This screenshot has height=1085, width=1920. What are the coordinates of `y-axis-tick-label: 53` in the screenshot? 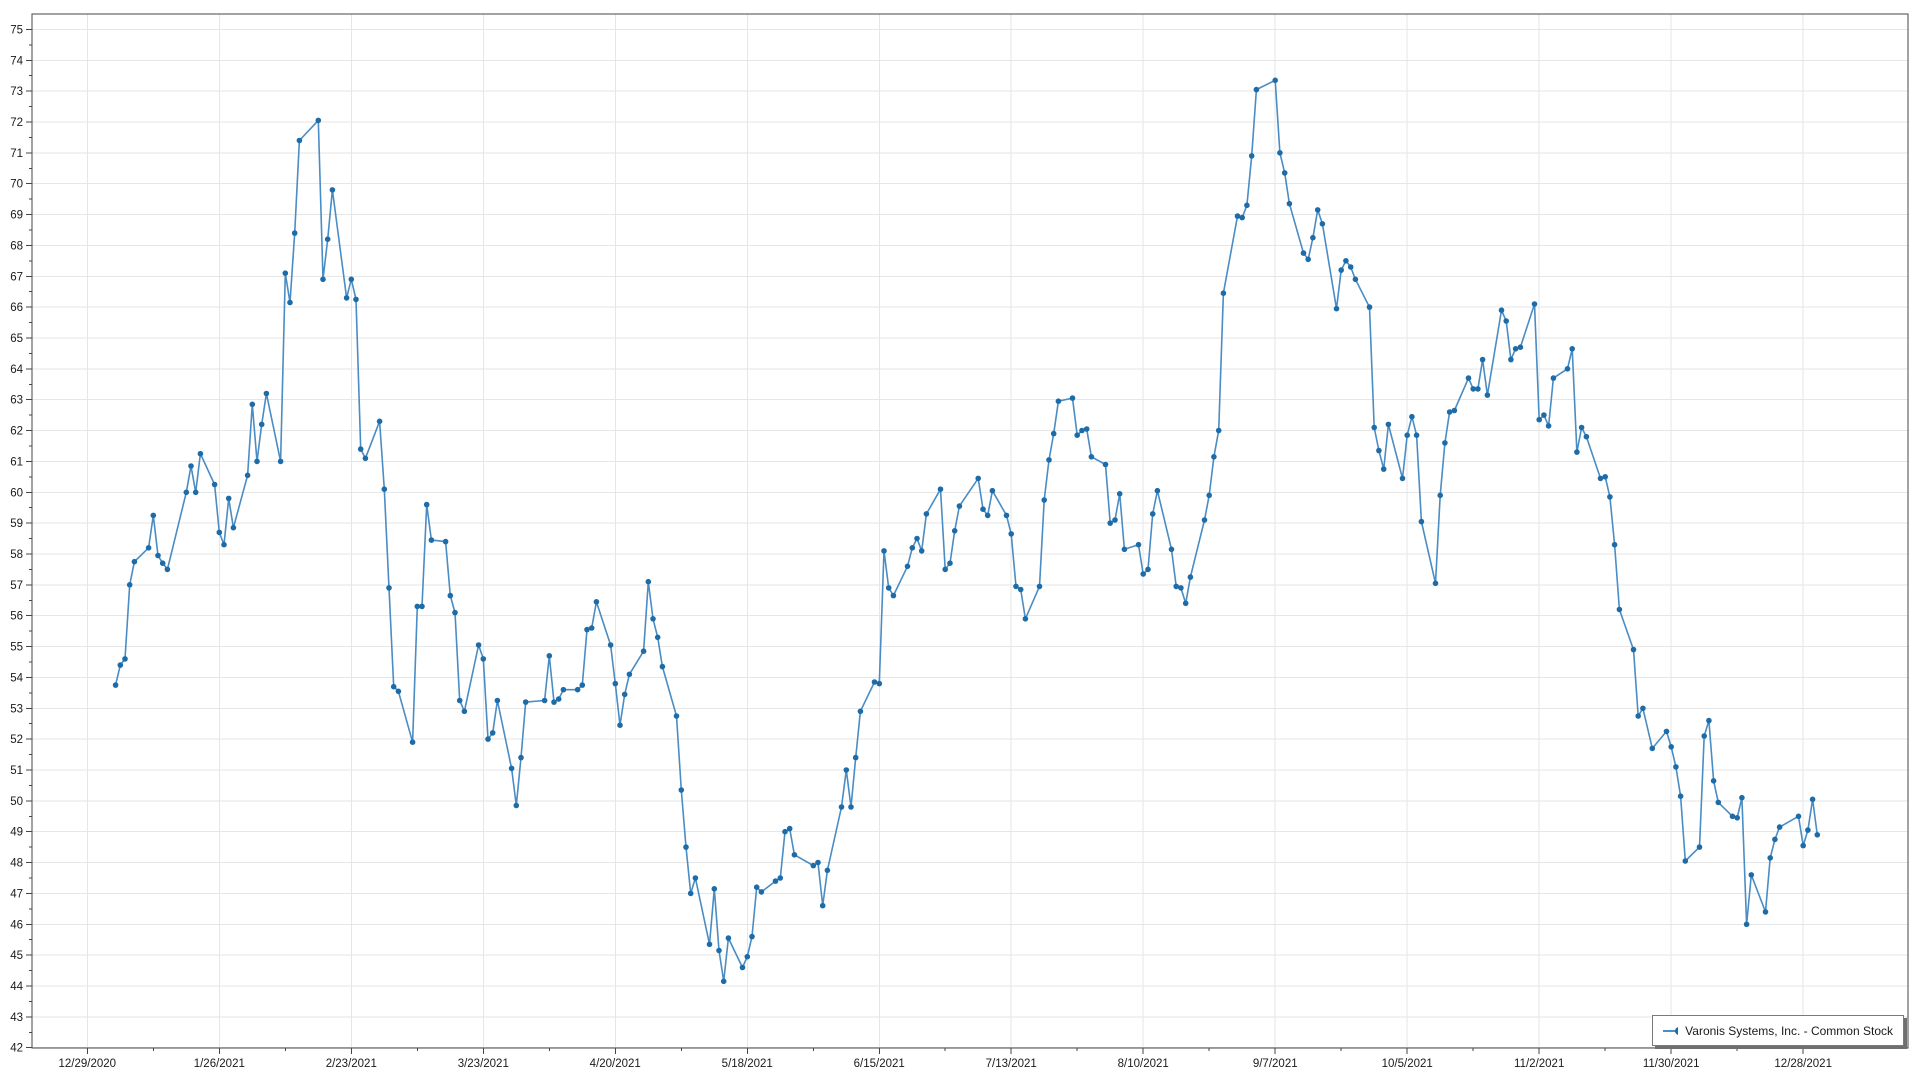 It's located at (16, 709).